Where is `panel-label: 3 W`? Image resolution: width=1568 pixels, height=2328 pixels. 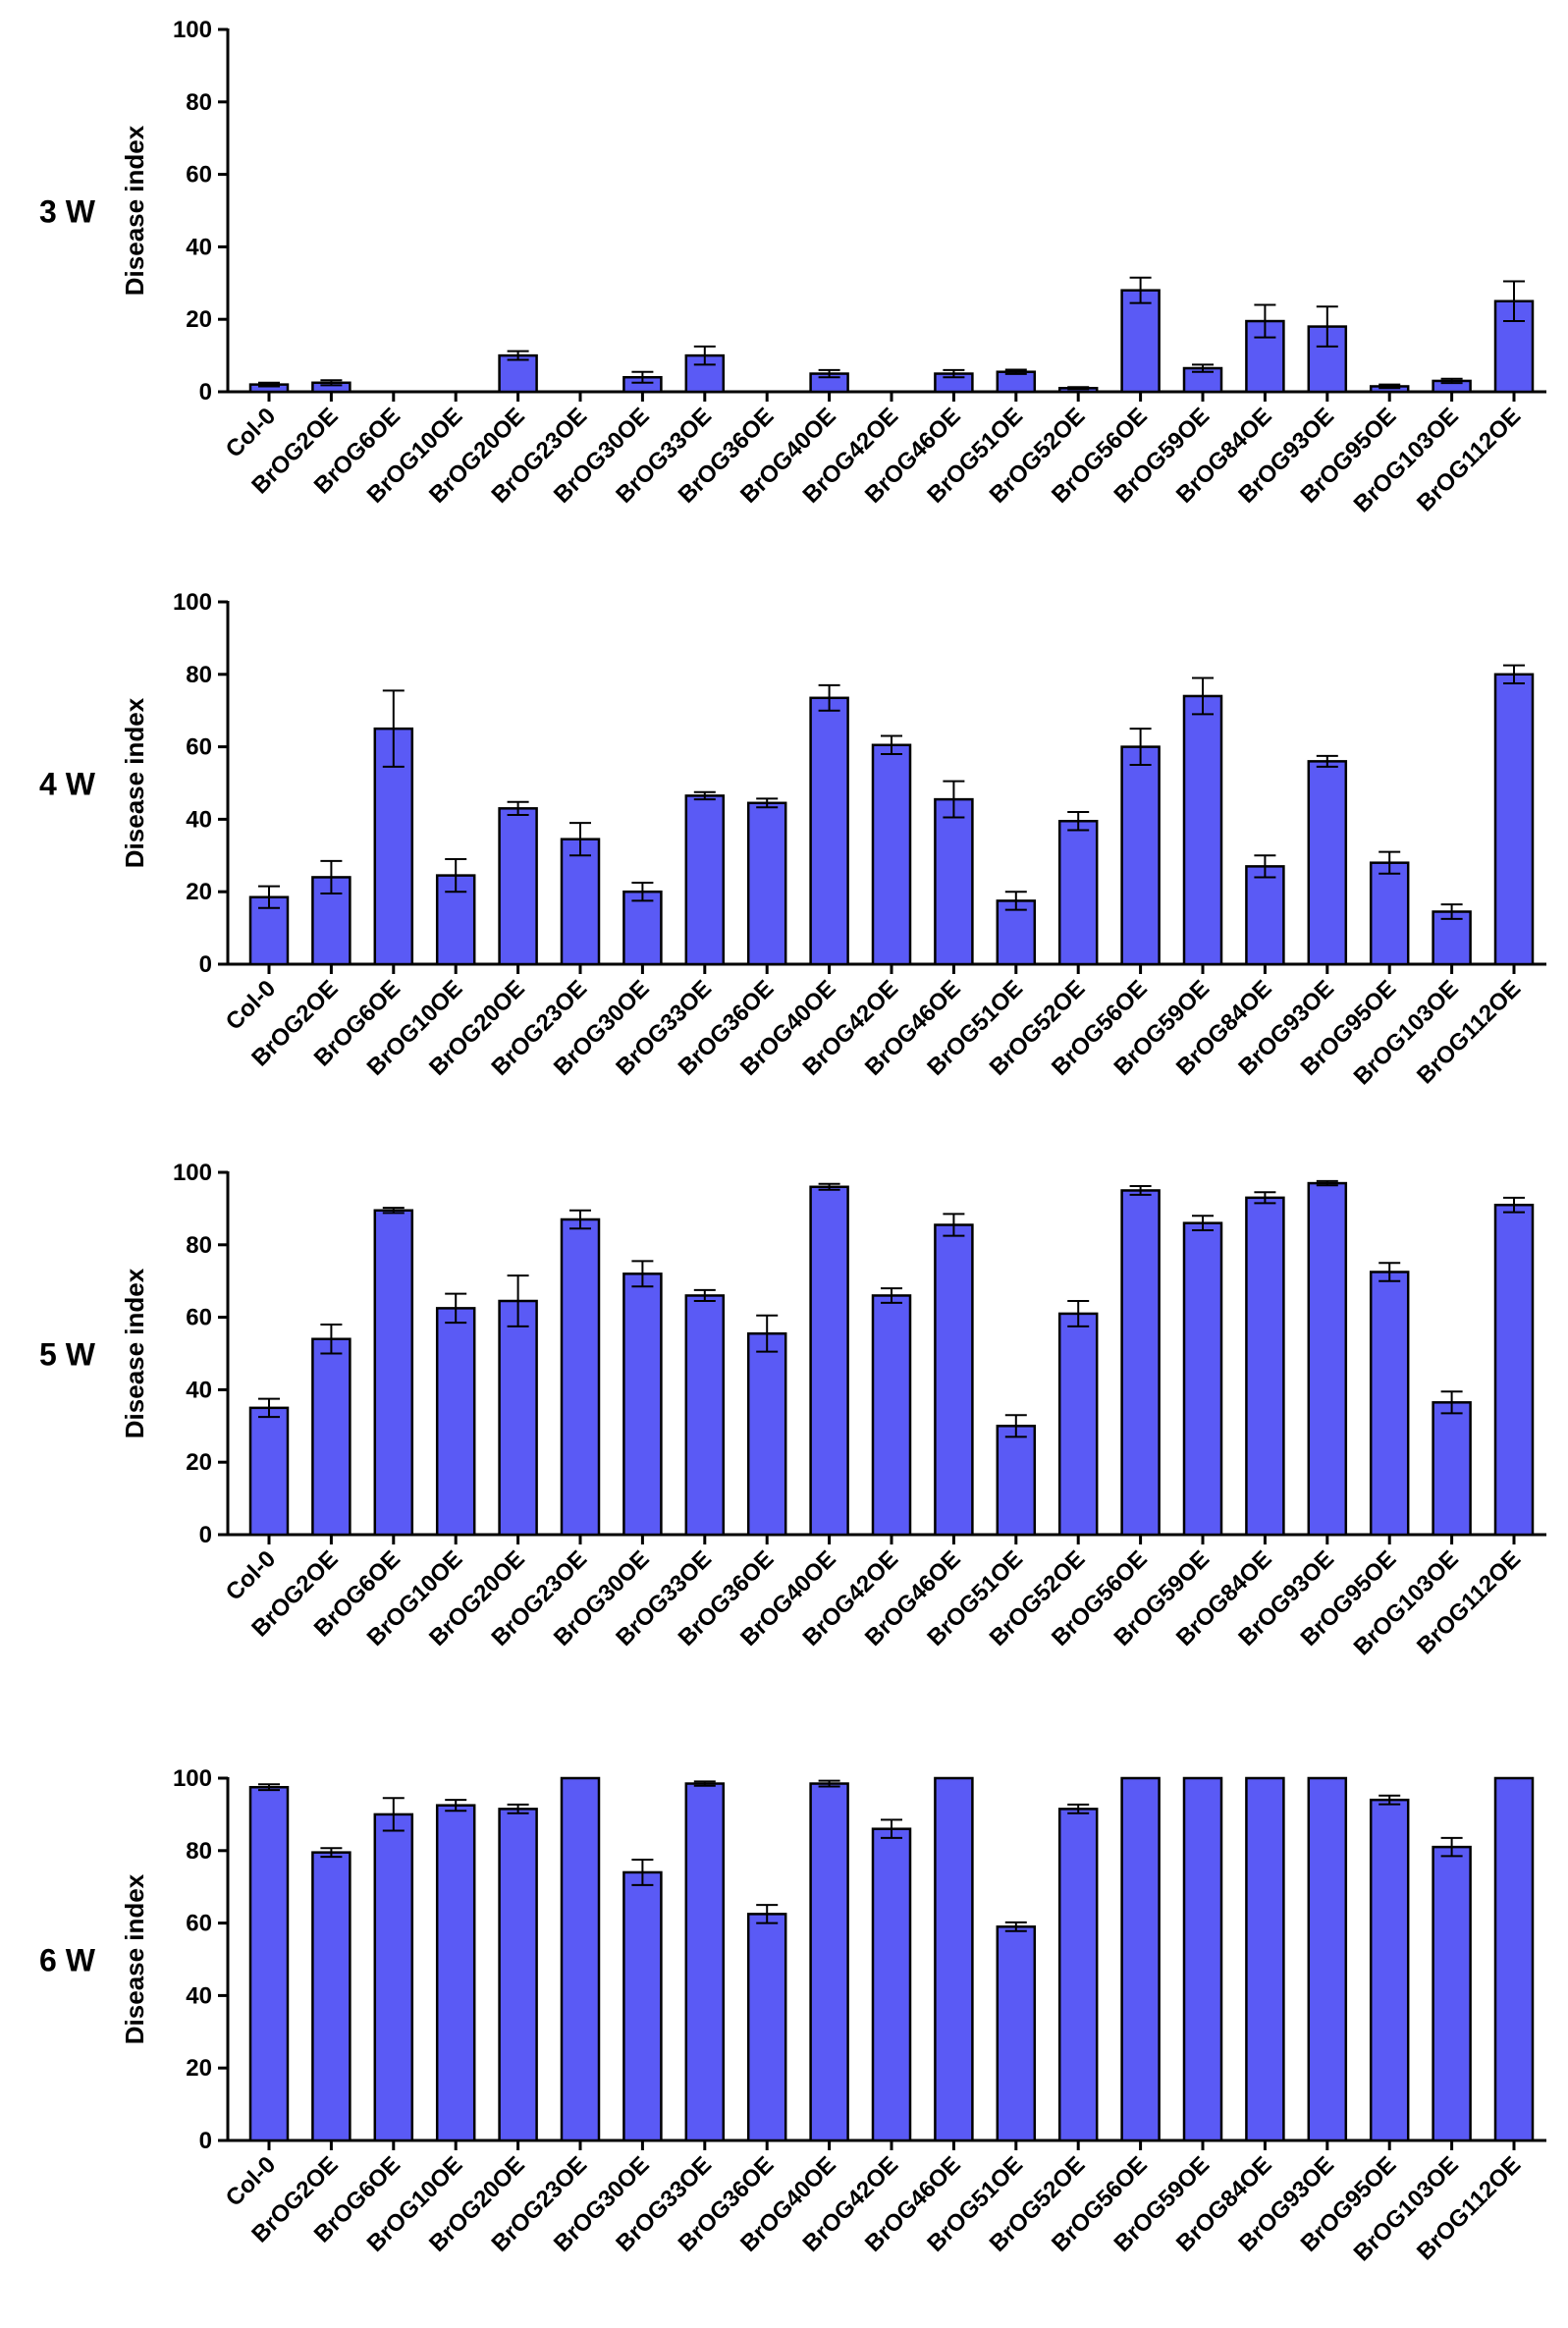 panel-label: 3 W is located at coordinates (67, 212).